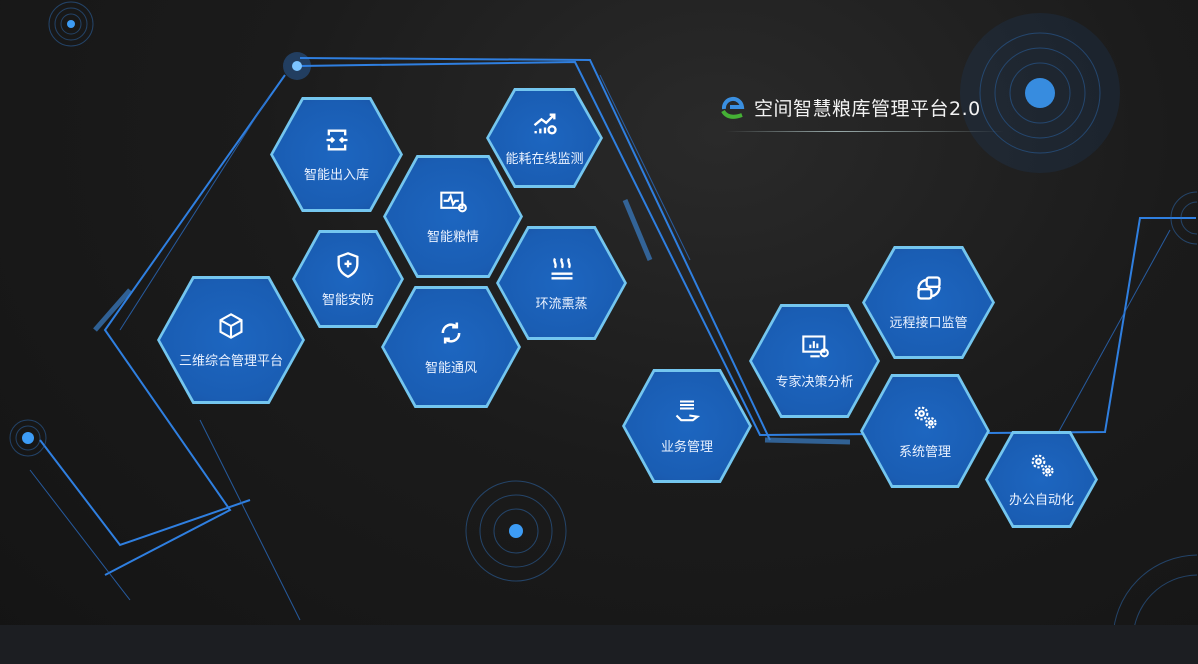 Image resolution: width=1198 pixels, height=664 pixels. Describe the element at coordinates (453, 216) in the screenshot. I see `module-smart-grain-condition: 智能粮情` at that location.